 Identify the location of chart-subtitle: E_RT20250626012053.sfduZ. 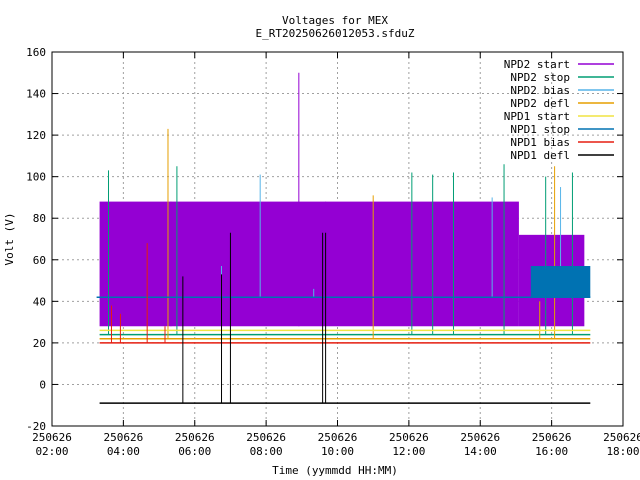
(335, 33).